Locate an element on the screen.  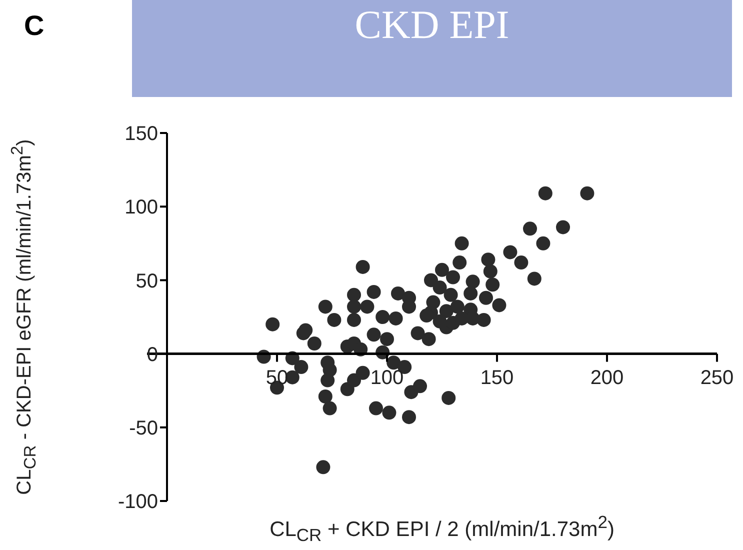
x-tick-label: 150 is located at coordinates (497, 377).